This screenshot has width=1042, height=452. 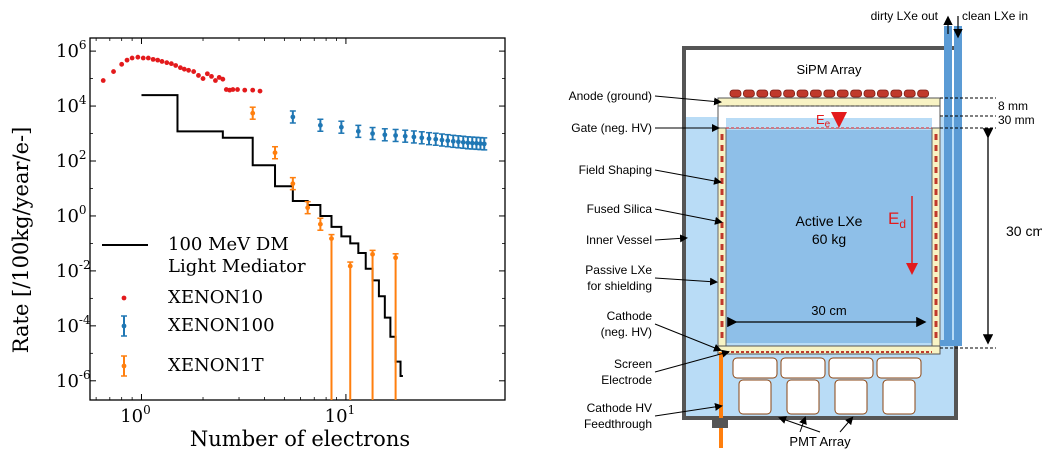 I want to click on feedthrough-base, so click(x=720, y=423).